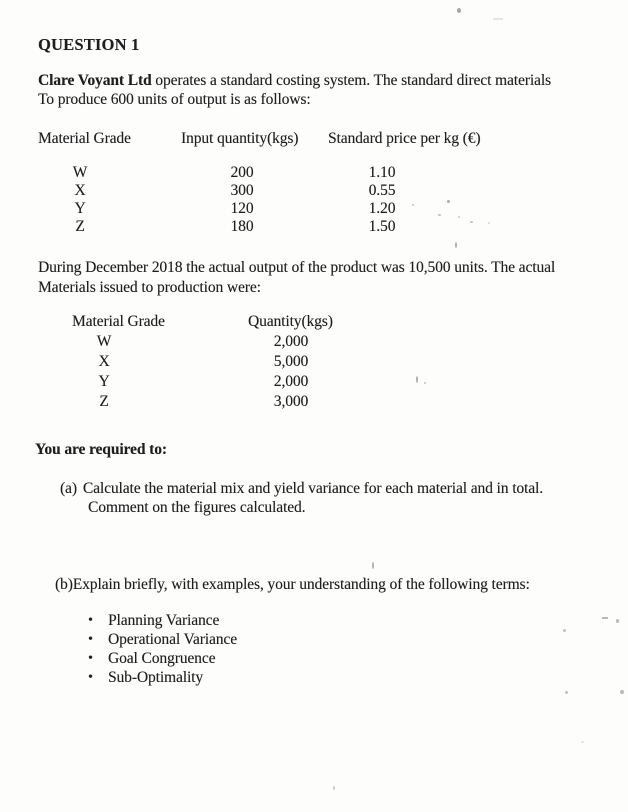  What do you see at coordinates (101, 449) in the screenshot?
I see `requirements-heading: You are required to:` at bounding box center [101, 449].